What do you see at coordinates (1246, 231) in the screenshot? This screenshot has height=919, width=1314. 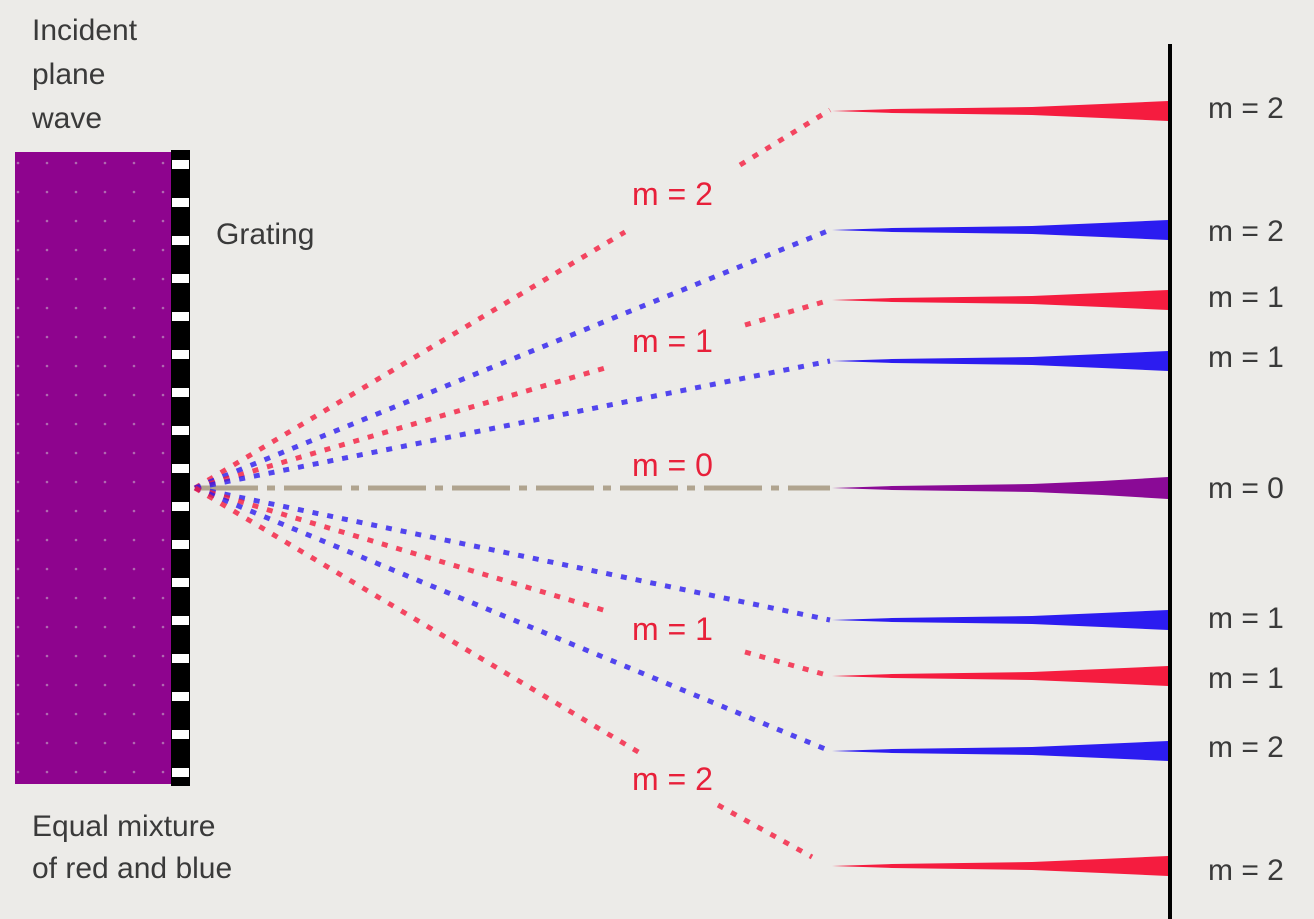 I see `screen-label-2: m = 2` at bounding box center [1246, 231].